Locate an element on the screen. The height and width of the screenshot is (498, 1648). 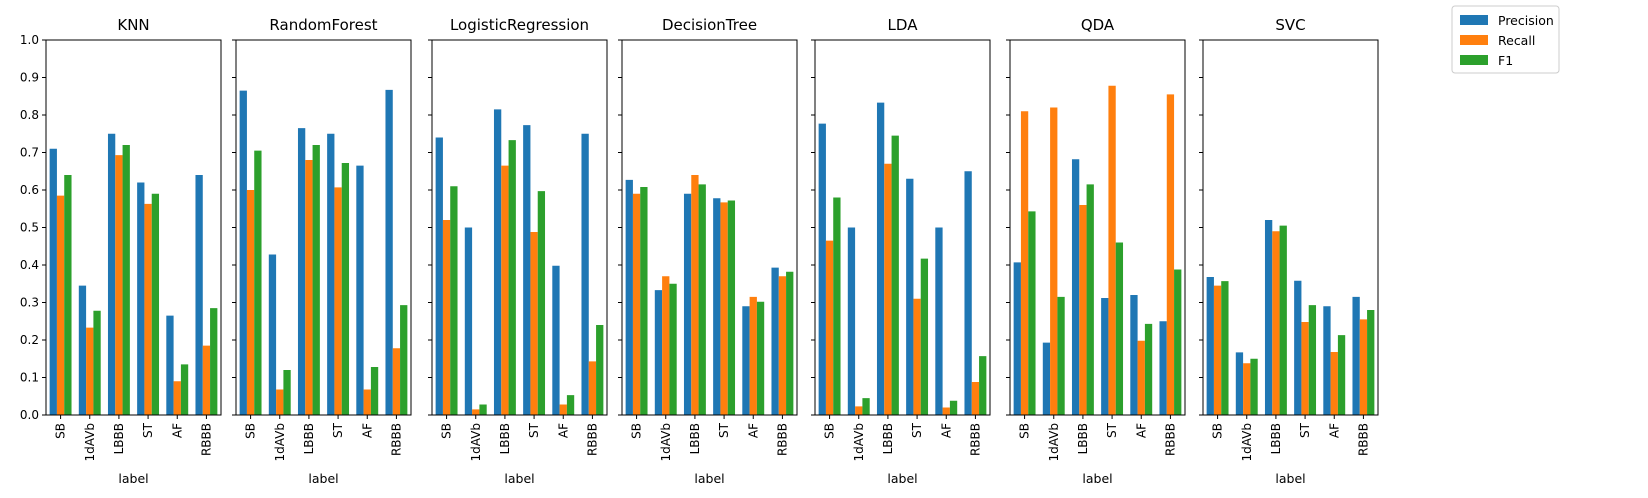
y-tick-label: 0.3 is located at coordinates (29, 303).